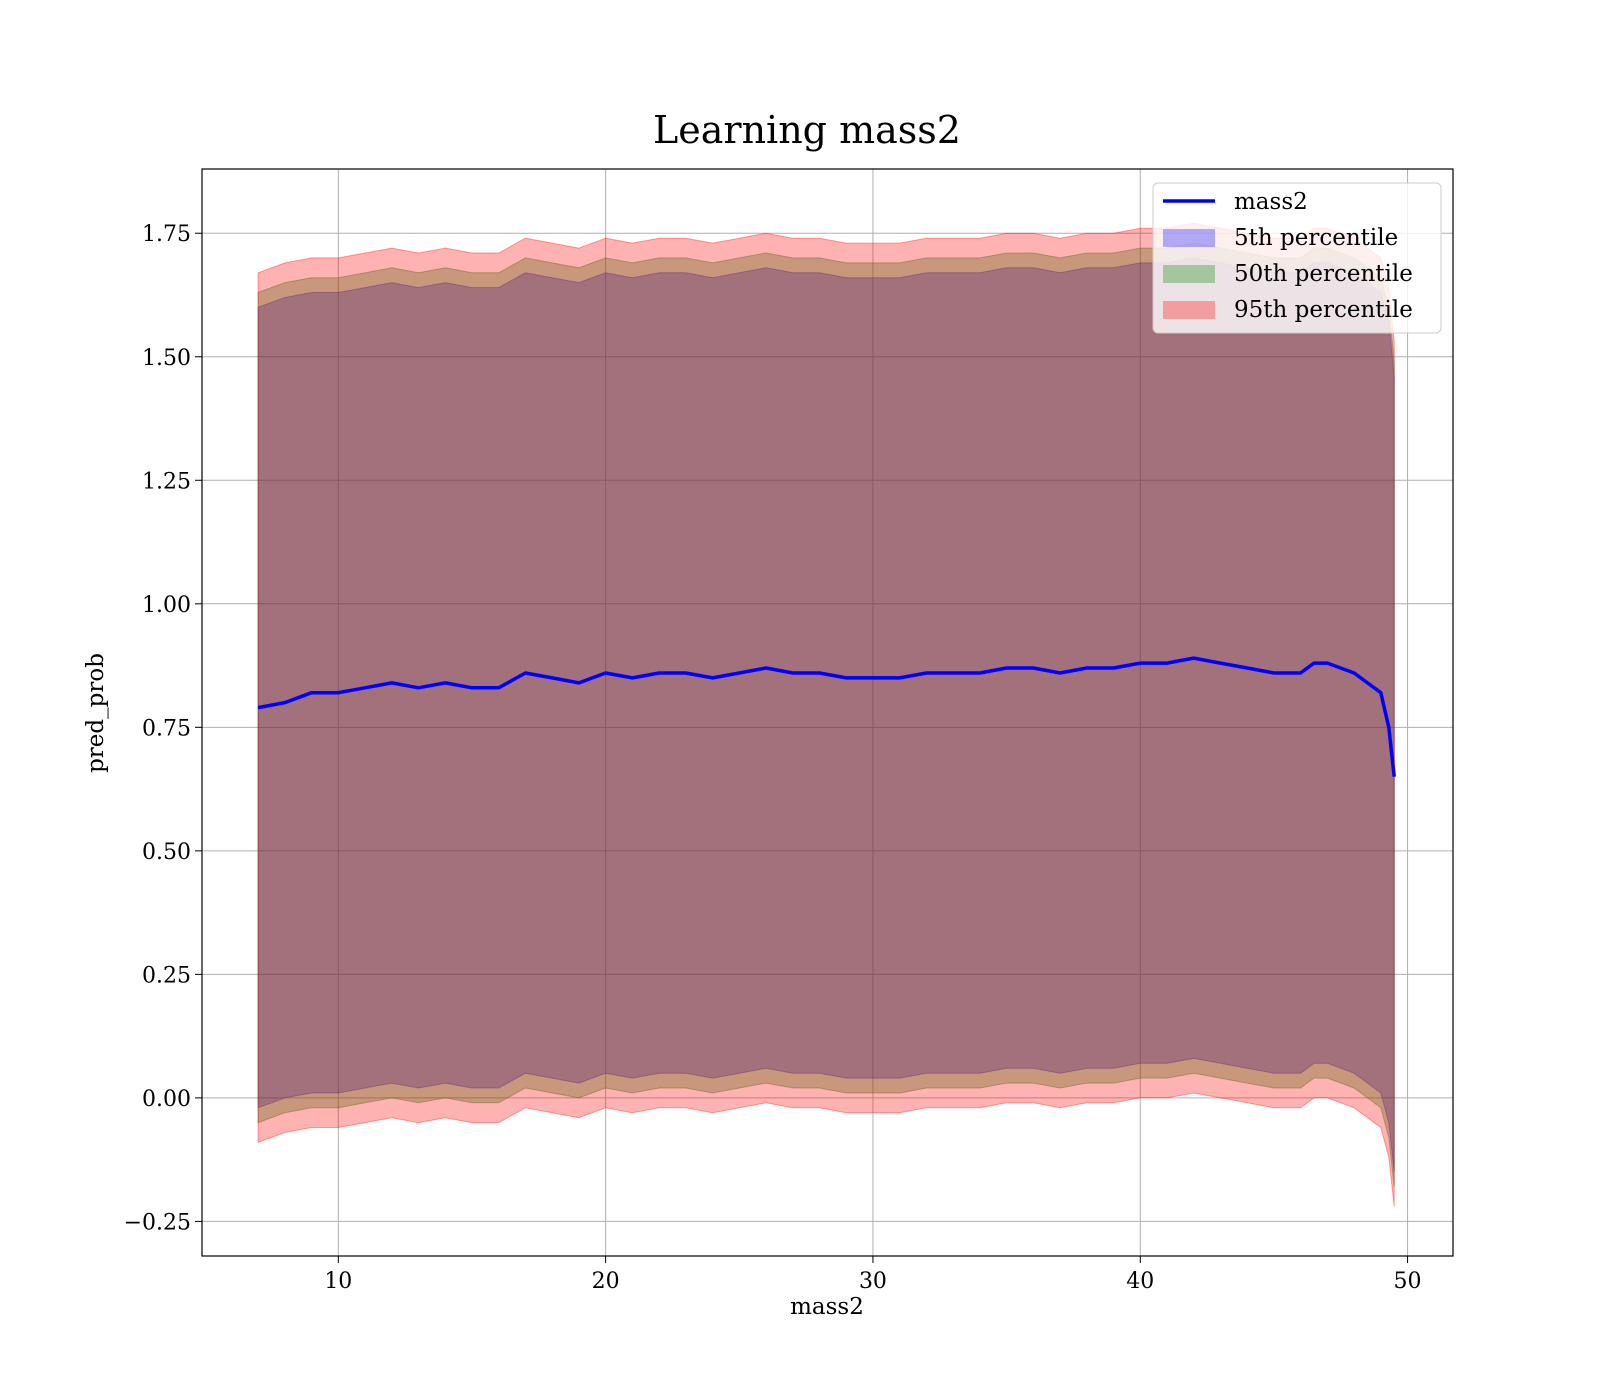 The width and height of the screenshot is (1600, 1400). Describe the element at coordinates (166, 852) in the screenshot. I see `y-tick-label: 0.50` at that location.